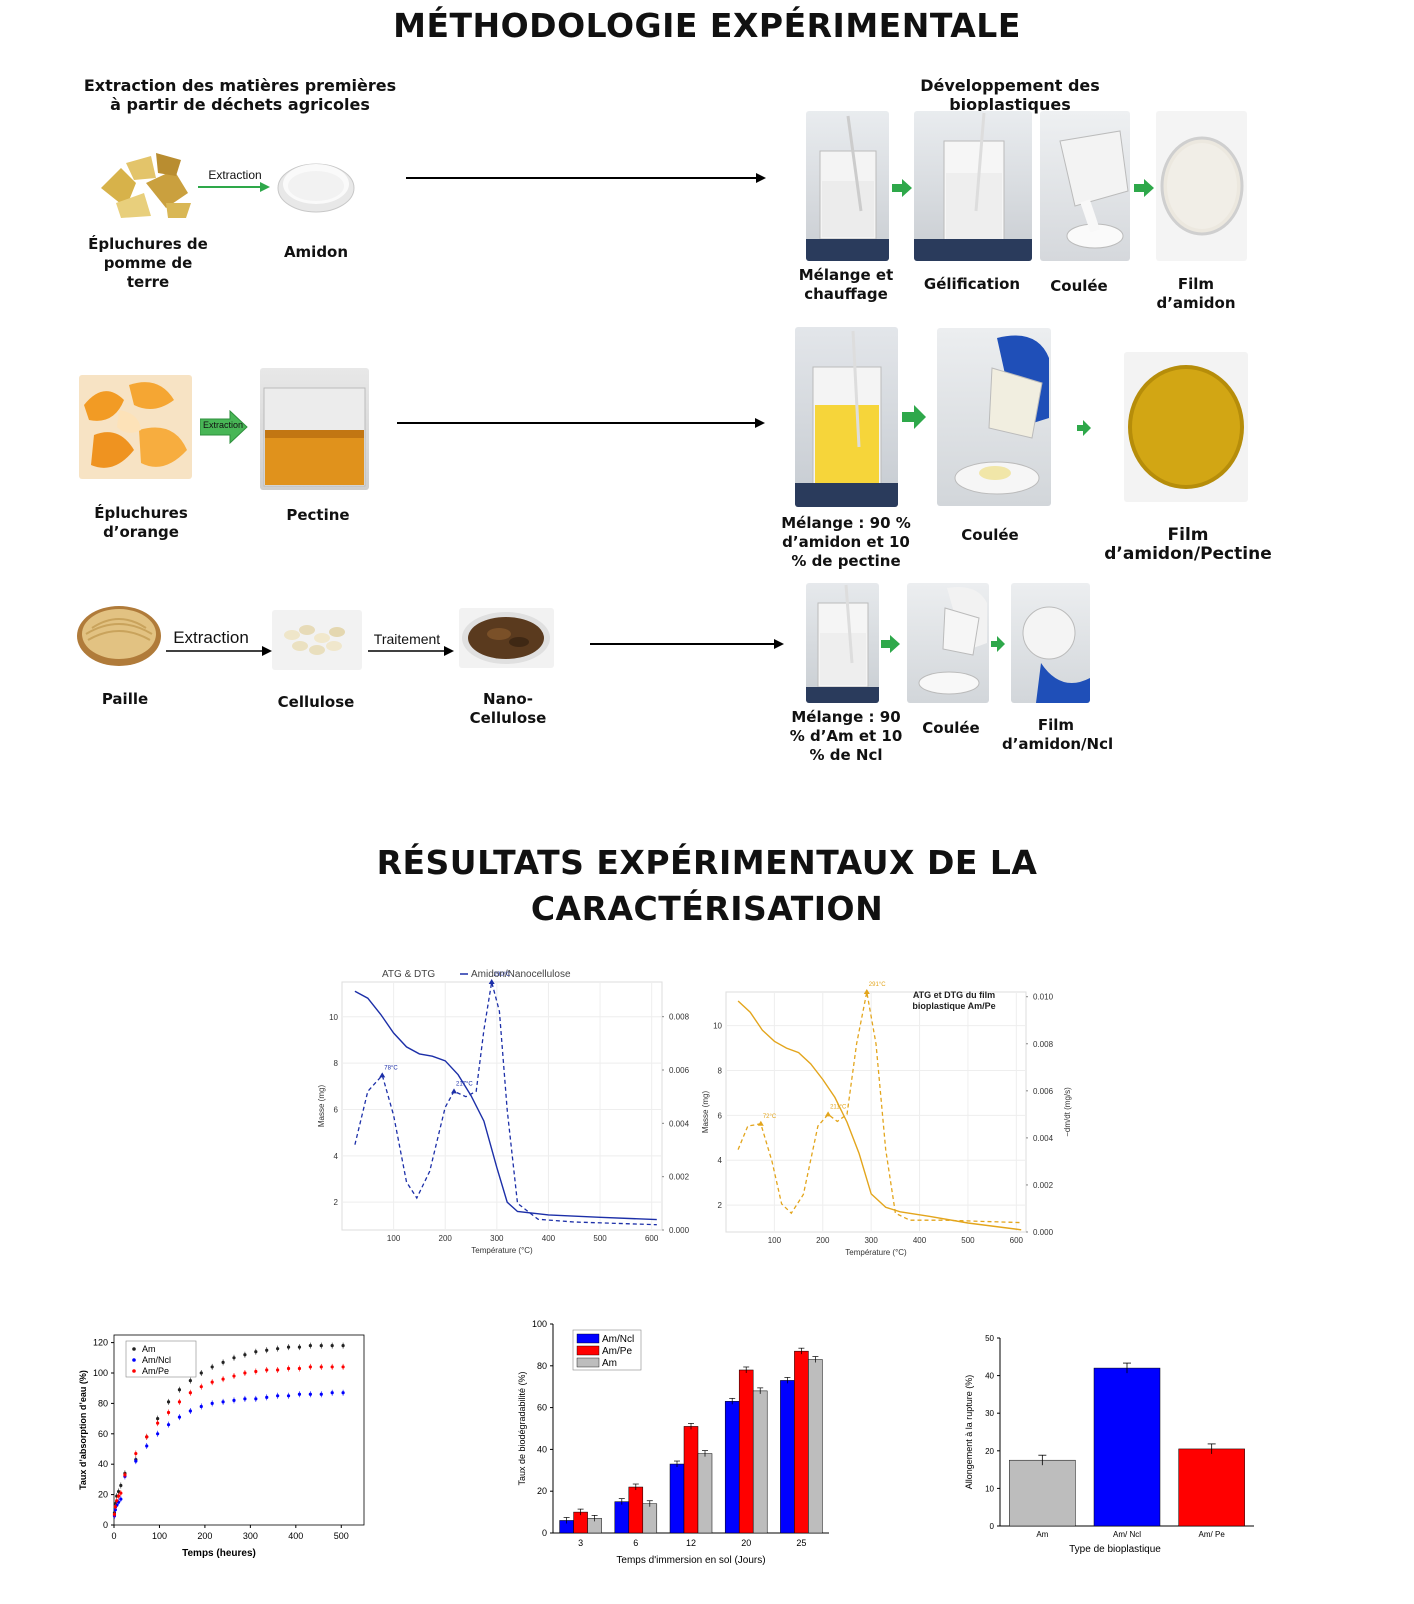 This screenshot has width=1414, height=1604. What do you see at coordinates (1201, 186) in the screenshot?
I see `starch-film-image` at bounding box center [1201, 186].